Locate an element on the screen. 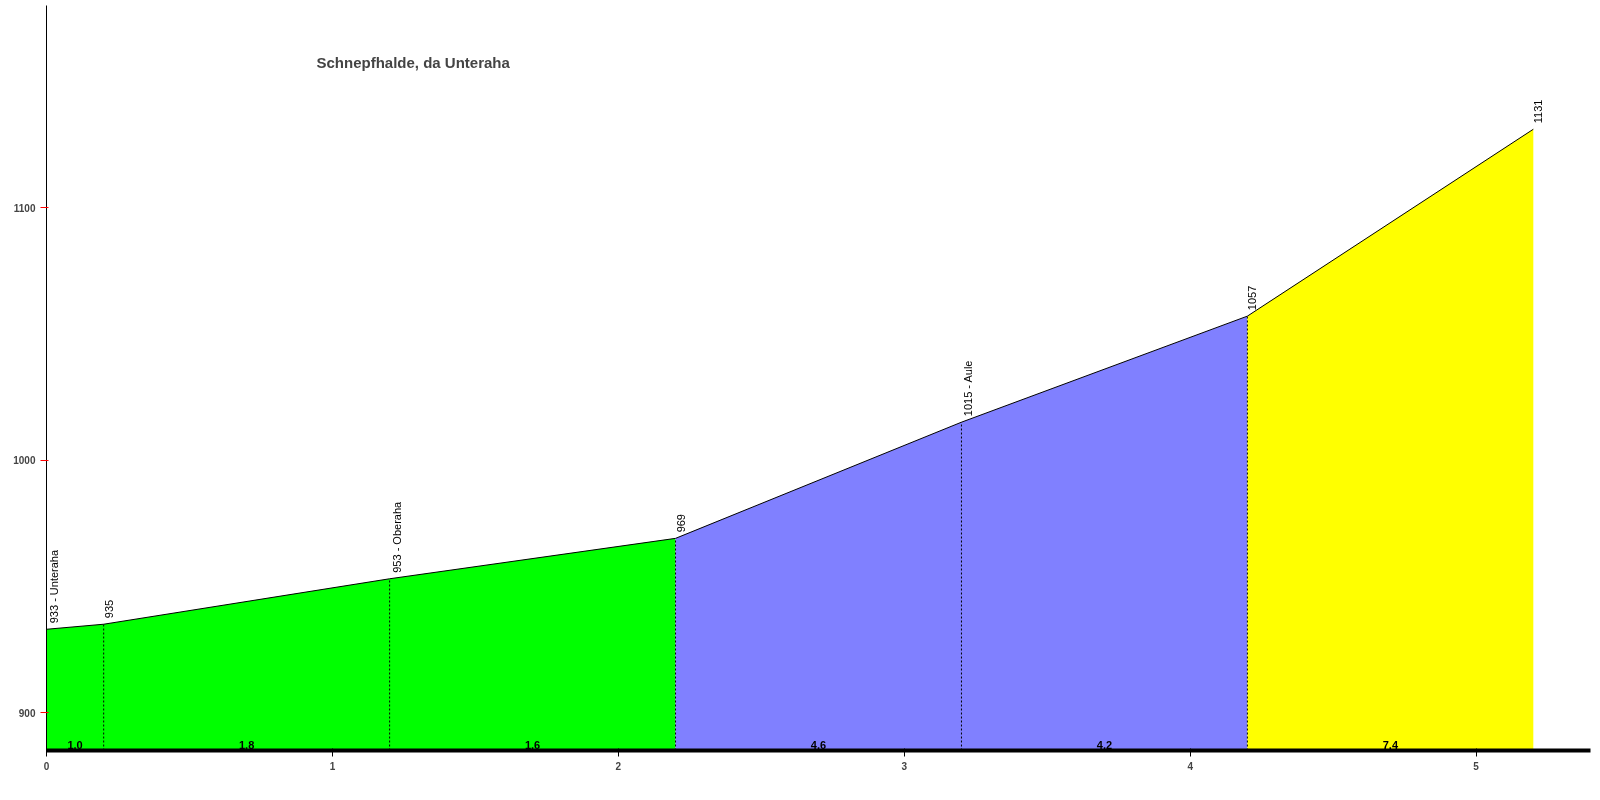 This screenshot has width=1600, height=800. x-tick-label: 2 is located at coordinates (618, 766).